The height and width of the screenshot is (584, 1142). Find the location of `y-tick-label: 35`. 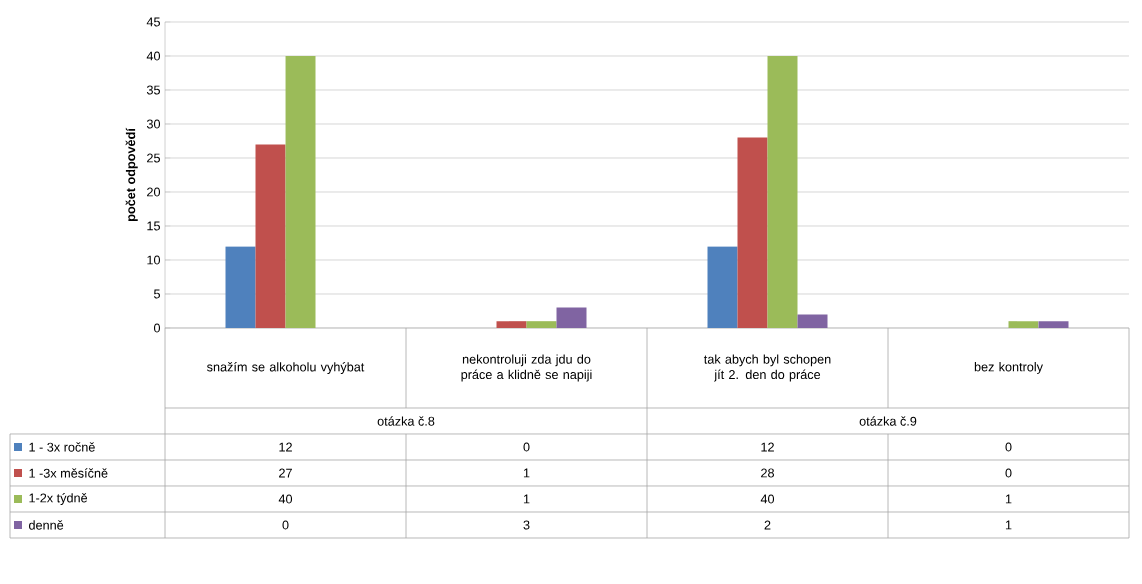

y-tick-label: 35 is located at coordinates (153, 90).